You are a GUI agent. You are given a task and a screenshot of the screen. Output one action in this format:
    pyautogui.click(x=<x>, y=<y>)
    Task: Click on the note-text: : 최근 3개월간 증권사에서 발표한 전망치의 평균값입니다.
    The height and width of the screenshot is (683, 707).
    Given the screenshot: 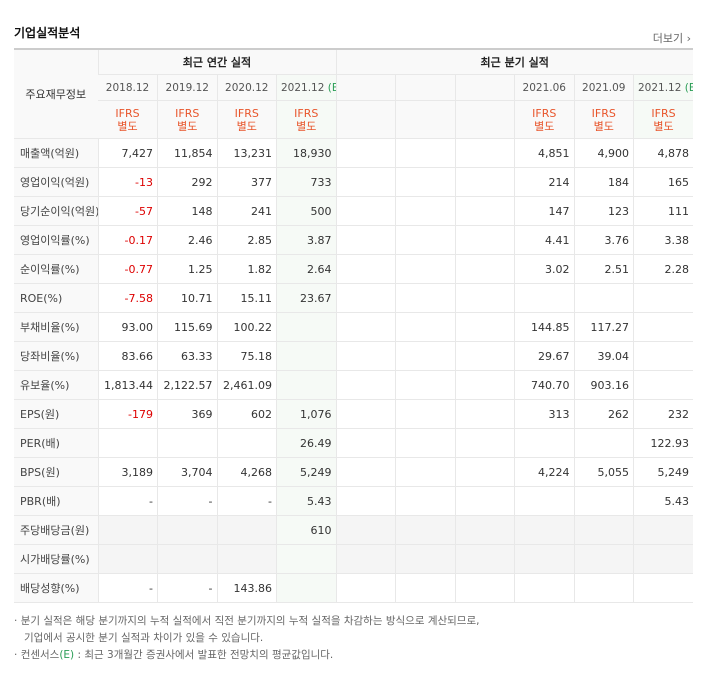 What is the action you would take?
    pyautogui.click(x=205, y=655)
    